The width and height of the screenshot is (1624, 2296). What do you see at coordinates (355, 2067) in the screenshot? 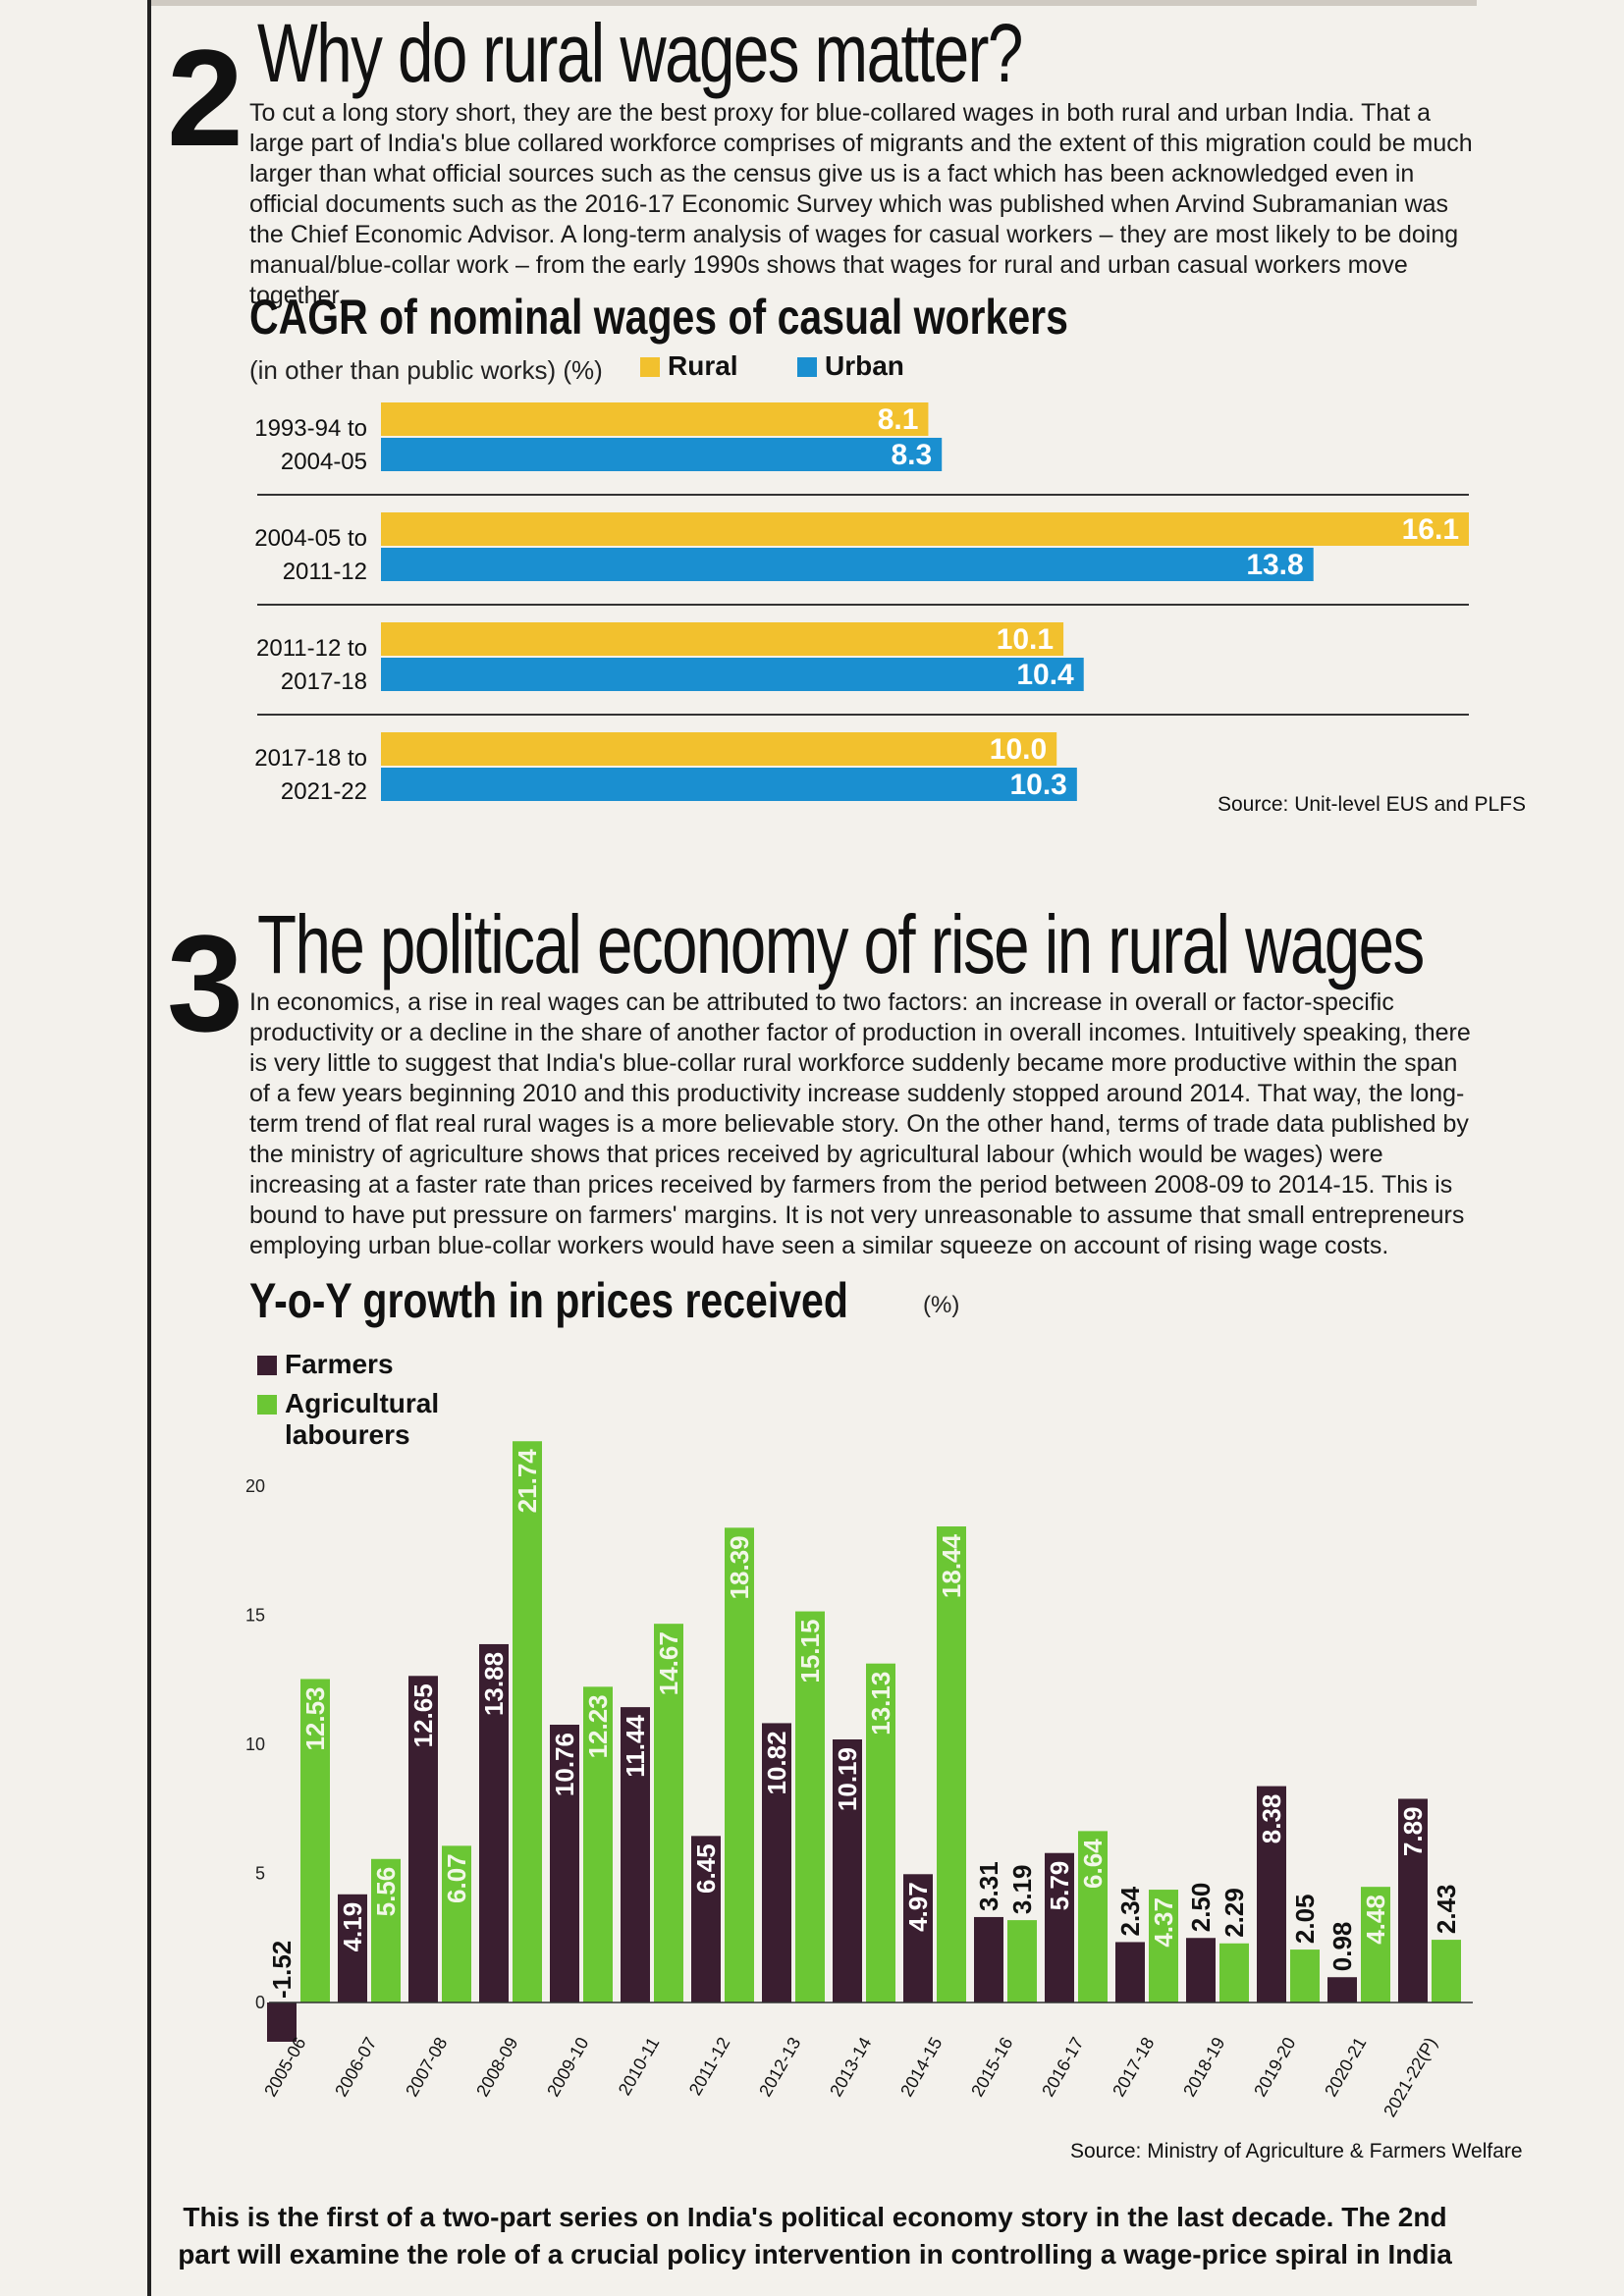
I see `yoy-category-label: 2006-07` at bounding box center [355, 2067].